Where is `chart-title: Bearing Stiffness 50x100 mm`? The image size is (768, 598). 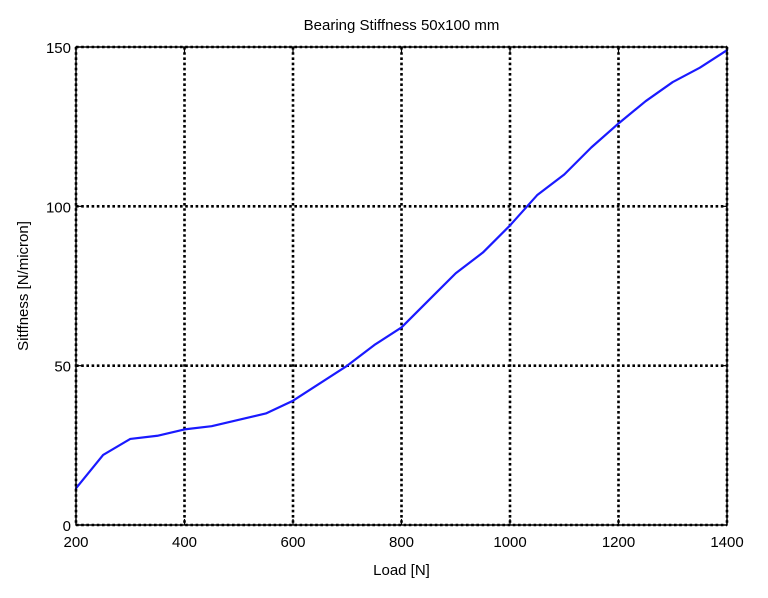
chart-title: Bearing Stiffness 50x100 mm is located at coordinates (402, 25).